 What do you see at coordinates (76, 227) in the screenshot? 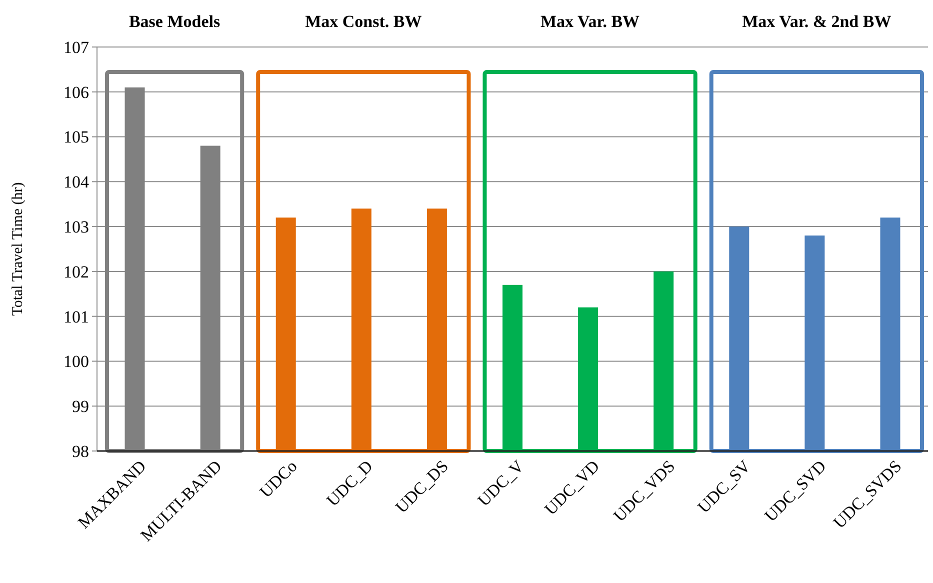
I see `y-tick-label: 103` at bounding box center [76, 227].